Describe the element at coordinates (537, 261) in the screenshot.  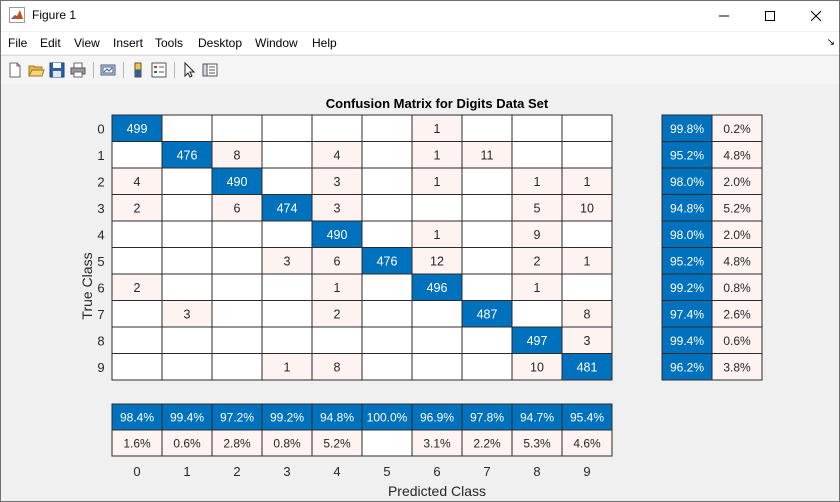
I see `cell-value-label: 2` at that location.